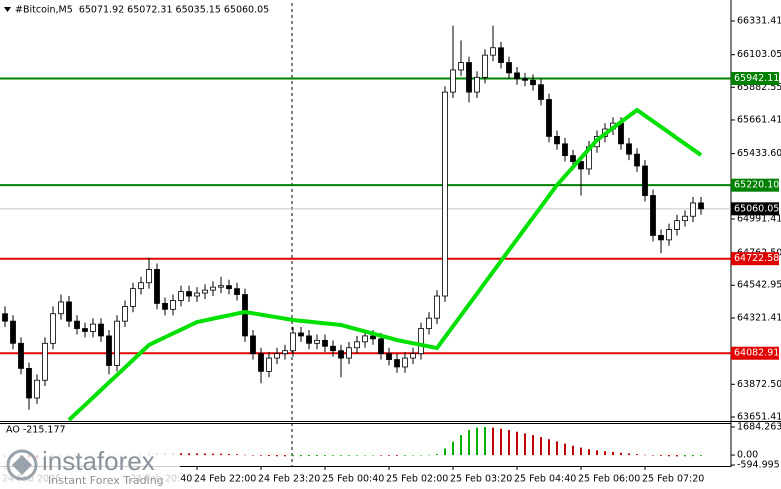  Describe the element at coordinates (609, 479) in the screenshot. I see `x-tick-label: 25 Feb 06:00` at that location.